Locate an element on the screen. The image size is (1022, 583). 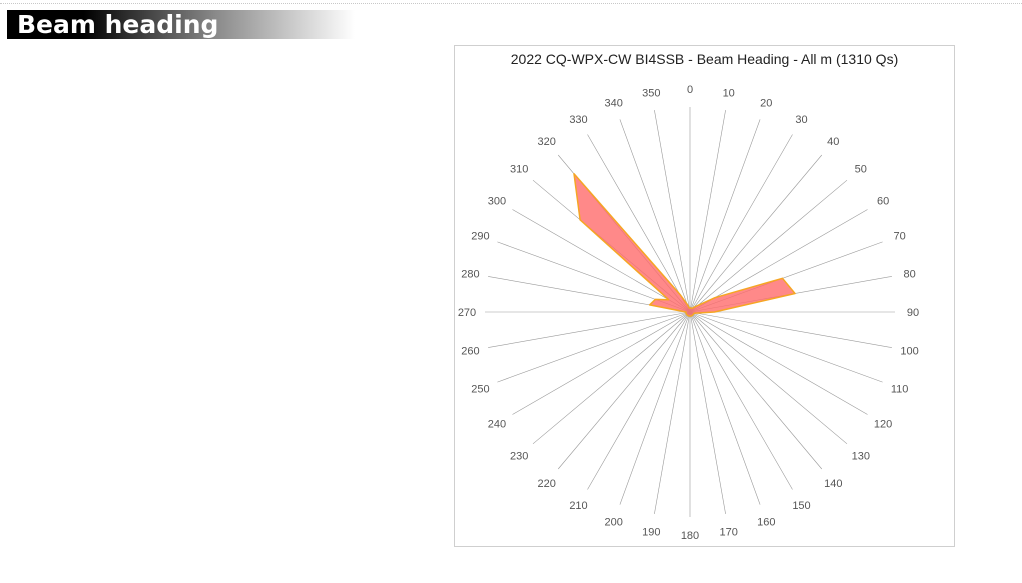
tick-label-100: 100 is located at coordinates (909, 352).